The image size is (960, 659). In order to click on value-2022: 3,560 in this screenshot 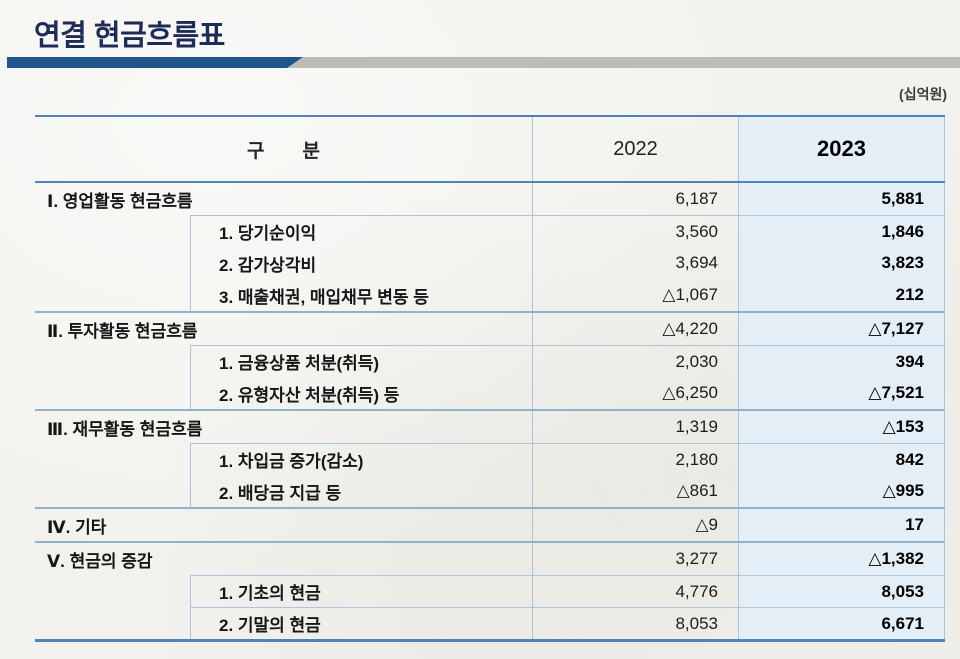, I will do `click(635, 231)`.